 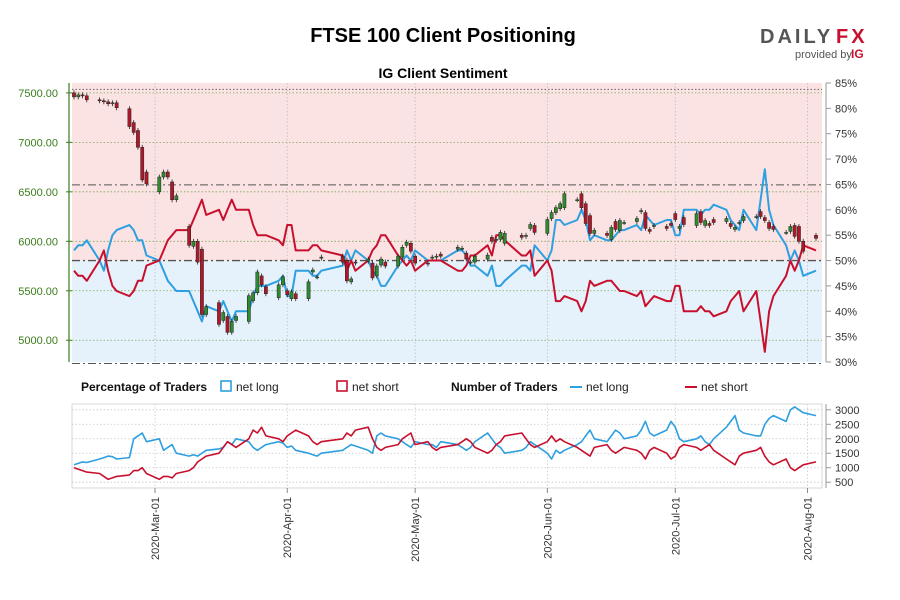 I want to click on lower-tick-label: 1000, so click(x=847, y=469).